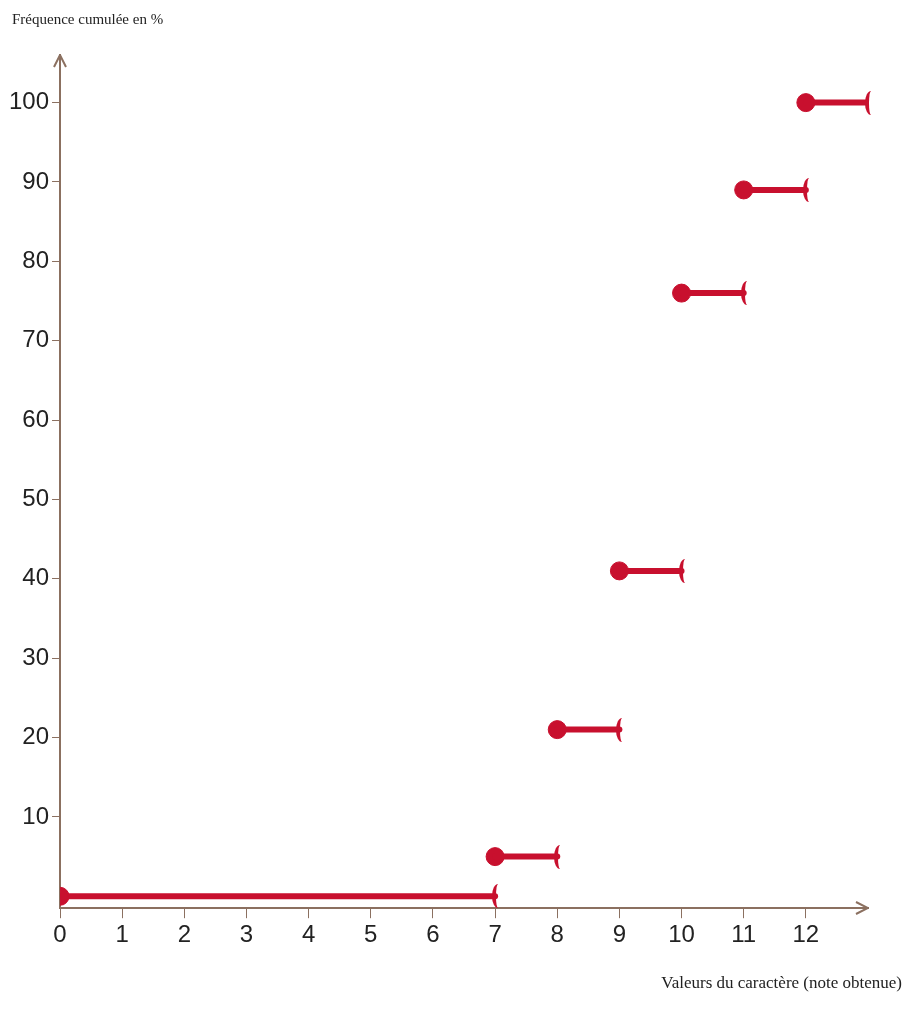  I want to click on y-tick-label: 10, so click(36, 815).